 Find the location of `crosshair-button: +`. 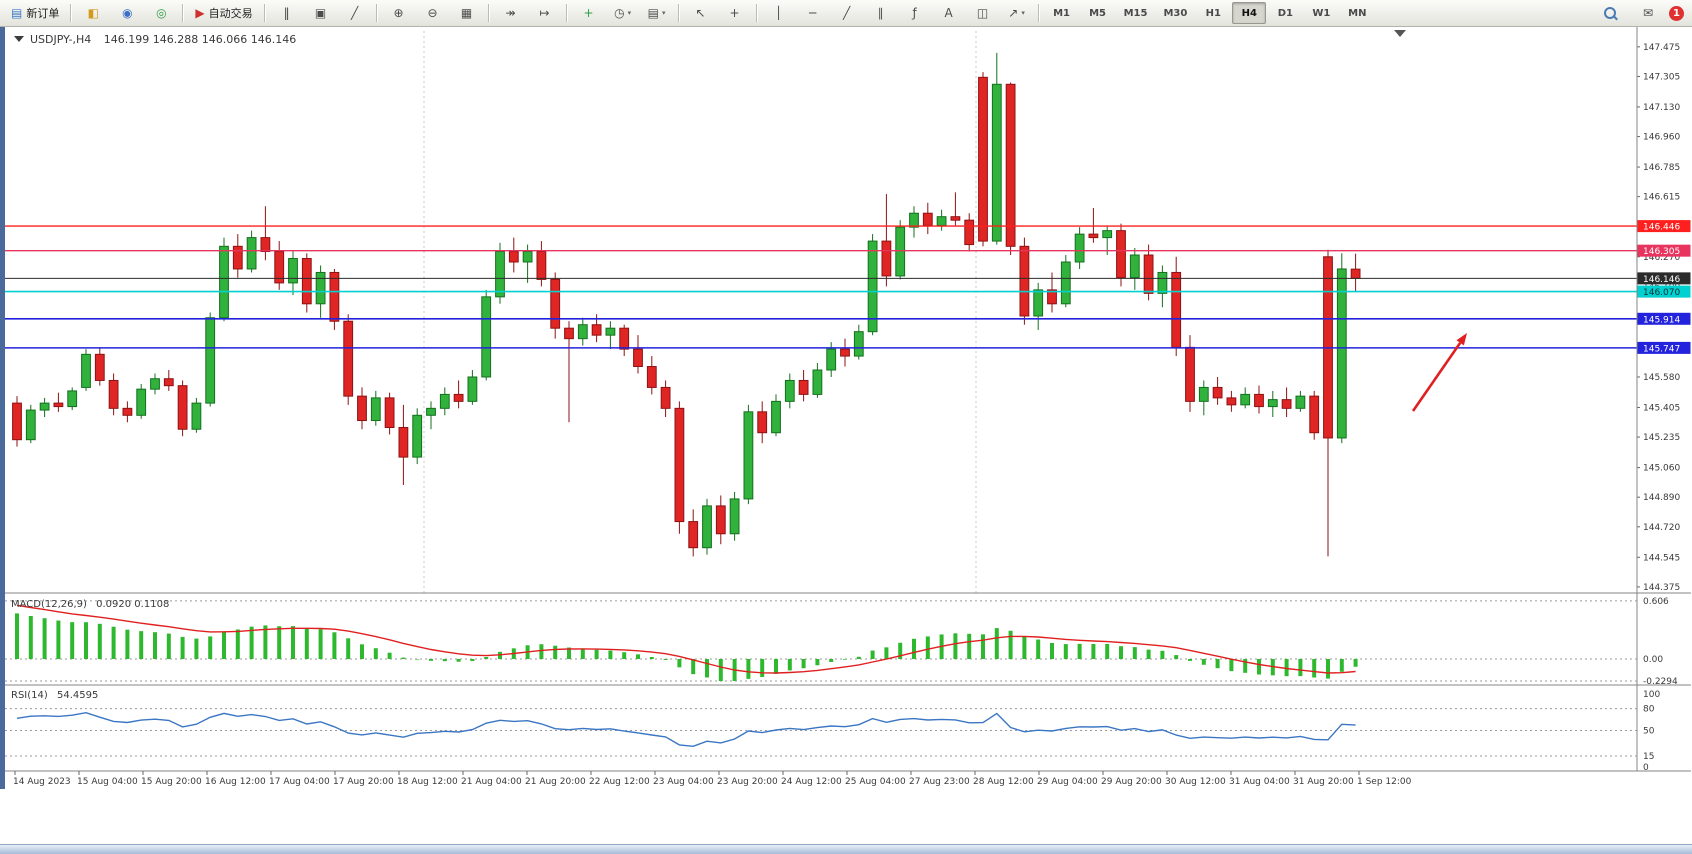

crosshair-button: + is located at coordinates (735, 13).